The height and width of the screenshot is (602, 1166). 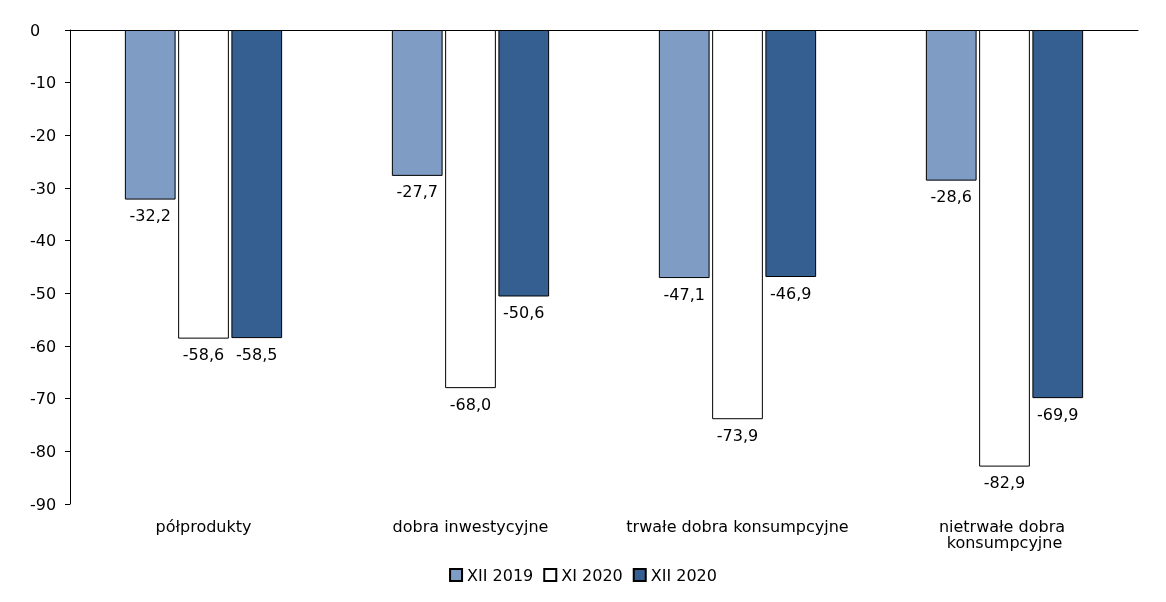 I want to click on x-tick-label: trwałe dobra konsumpcyjne, so click(x=737, y=526).